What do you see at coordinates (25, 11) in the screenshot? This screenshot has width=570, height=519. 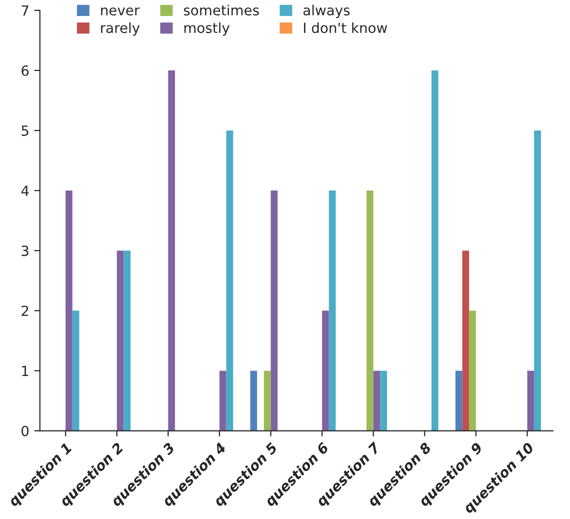 I see `y-tick-label: 7` at bounding box center [25, 11].